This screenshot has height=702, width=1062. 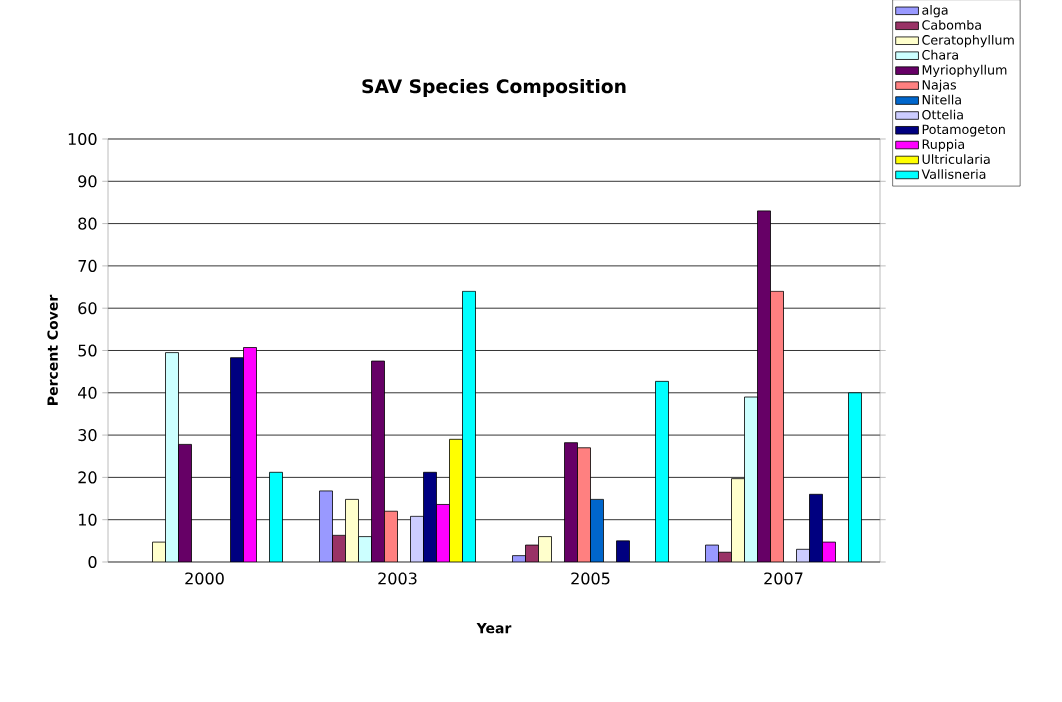 What do you see at coordinates (939, 86) in the screenshot?
I see `legend-label: Najas` at bounding box center [939, 86].